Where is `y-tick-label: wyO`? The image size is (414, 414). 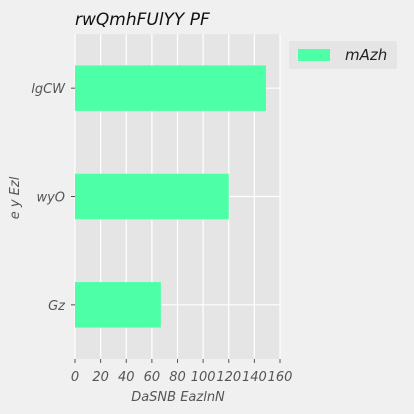
y-tick-label: wyO is located at coordinates (50, 198).